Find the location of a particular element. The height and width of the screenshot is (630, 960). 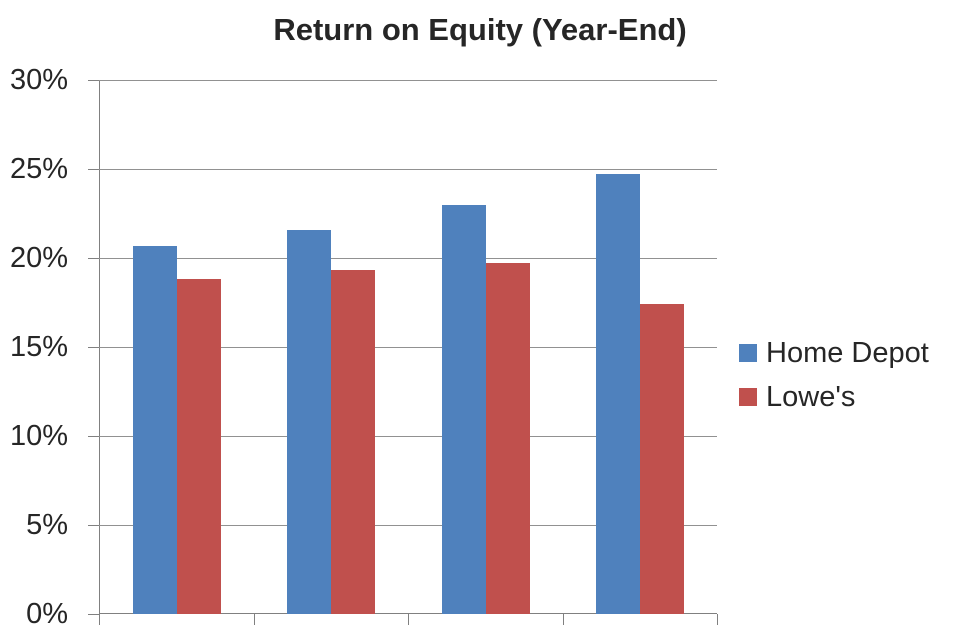

y-axis-tick-label: 15% is located at coordinates (38, 347).